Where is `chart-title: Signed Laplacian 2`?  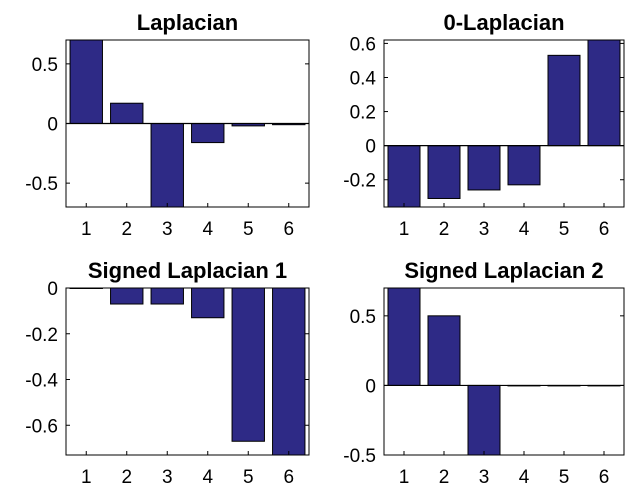 chart-title: Signed Laplacian 2 is located at coordinates (503, 270).